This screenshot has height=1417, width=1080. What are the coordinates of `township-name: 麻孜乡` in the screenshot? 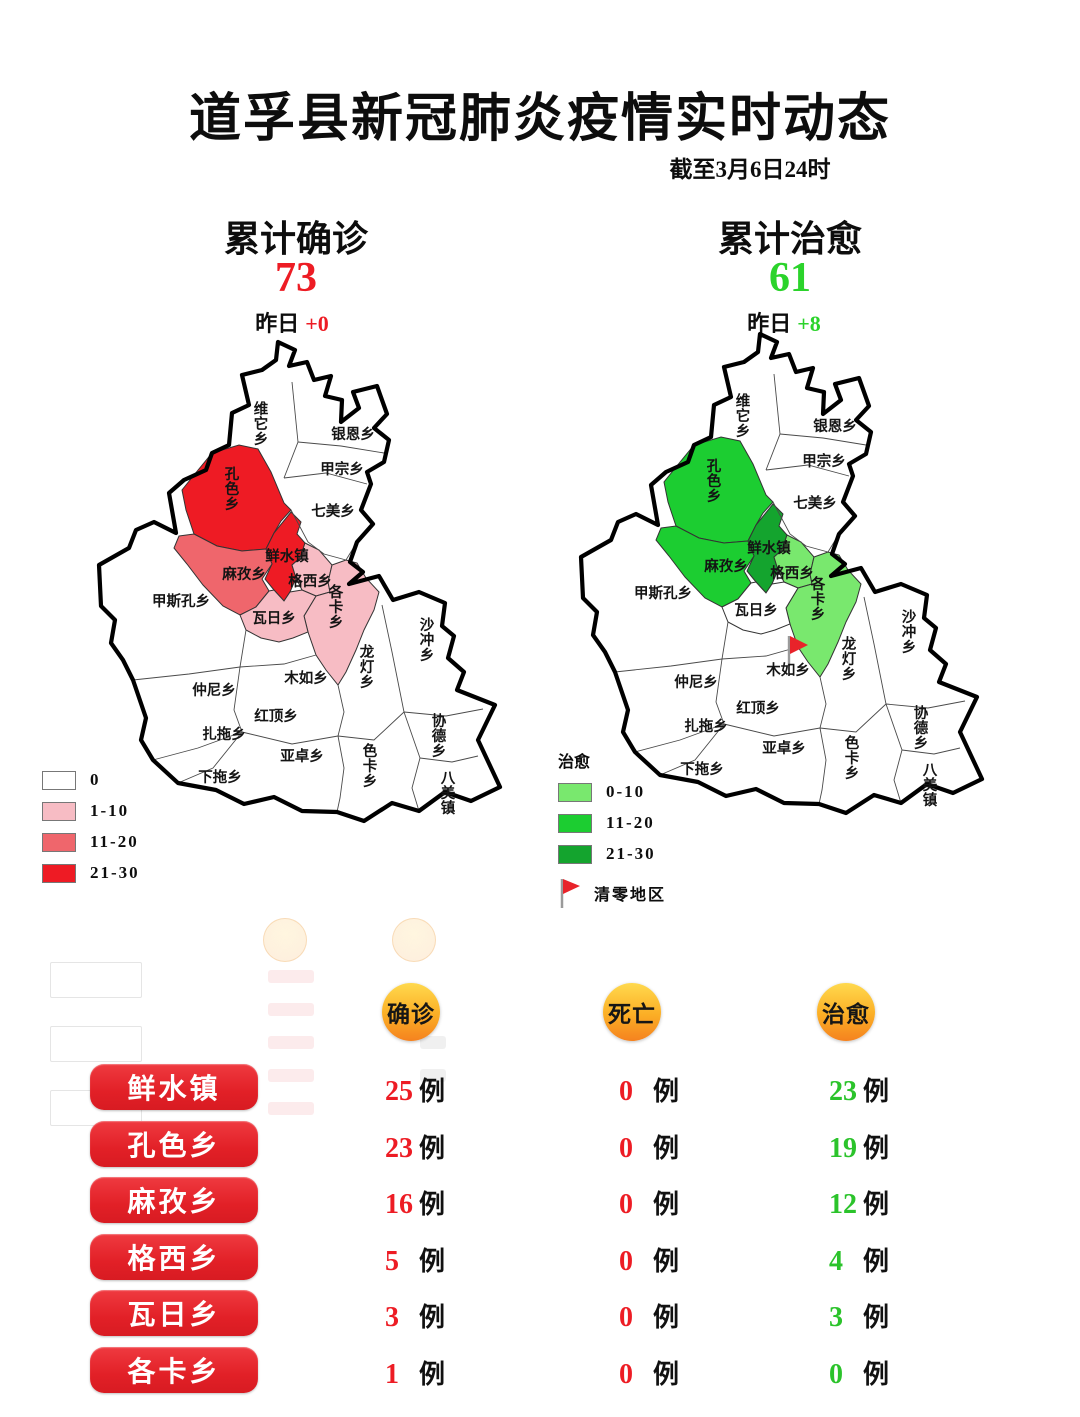 It's located at (174, 1203).